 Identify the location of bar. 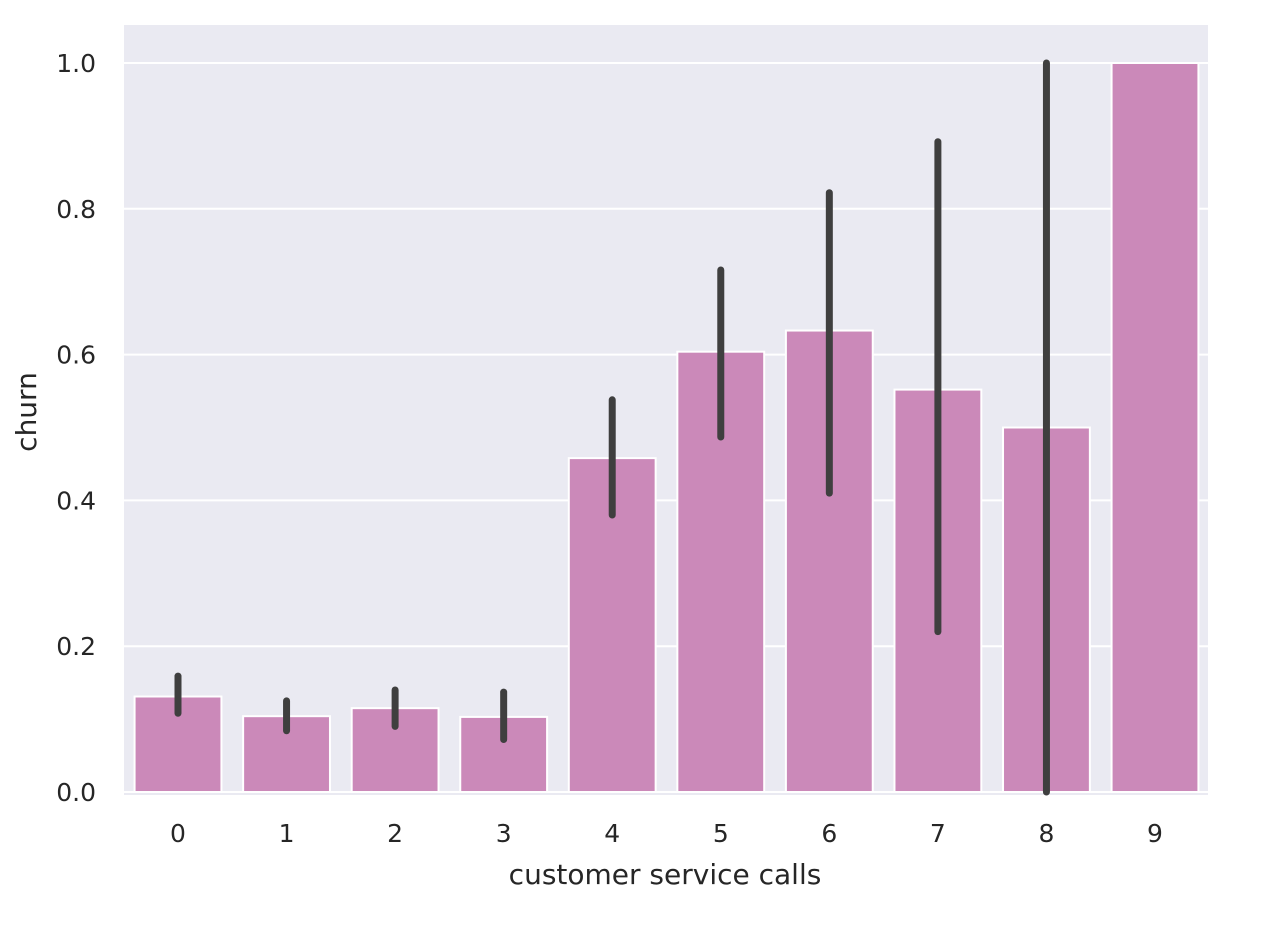
(1155, 427).